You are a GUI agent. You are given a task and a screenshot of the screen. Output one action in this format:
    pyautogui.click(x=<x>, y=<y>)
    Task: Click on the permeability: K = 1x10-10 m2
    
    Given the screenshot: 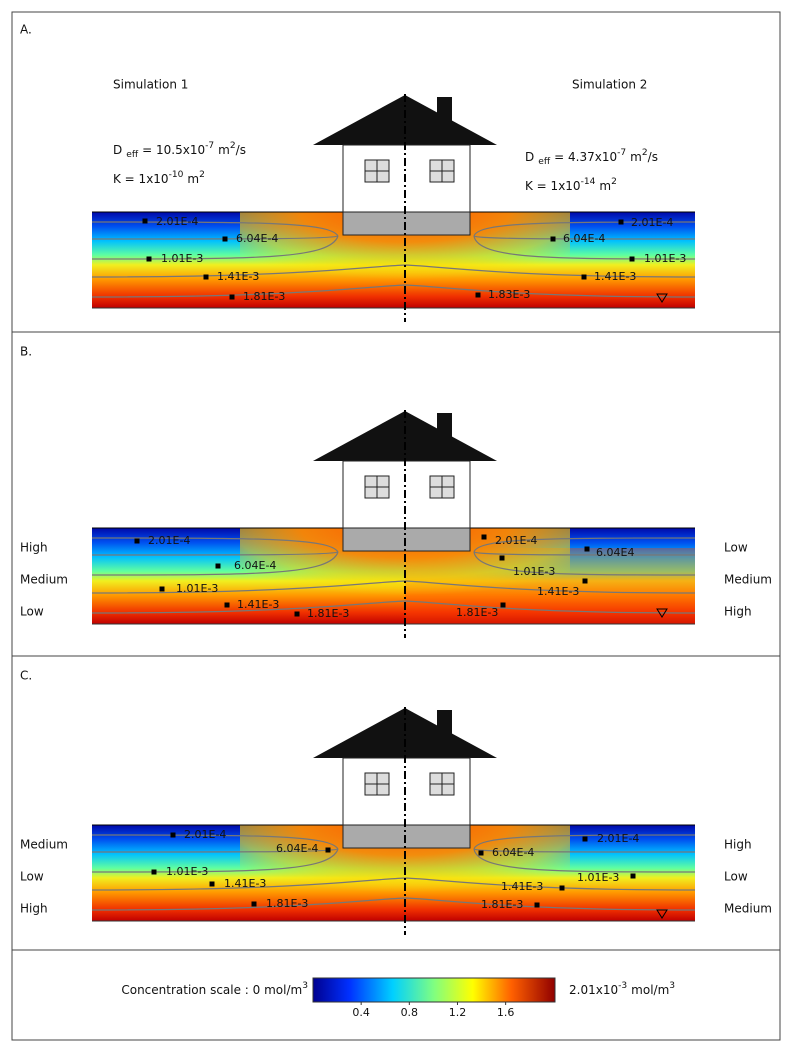 What is the action you would take?
    pyautogui.click(x=159, y=177)
    